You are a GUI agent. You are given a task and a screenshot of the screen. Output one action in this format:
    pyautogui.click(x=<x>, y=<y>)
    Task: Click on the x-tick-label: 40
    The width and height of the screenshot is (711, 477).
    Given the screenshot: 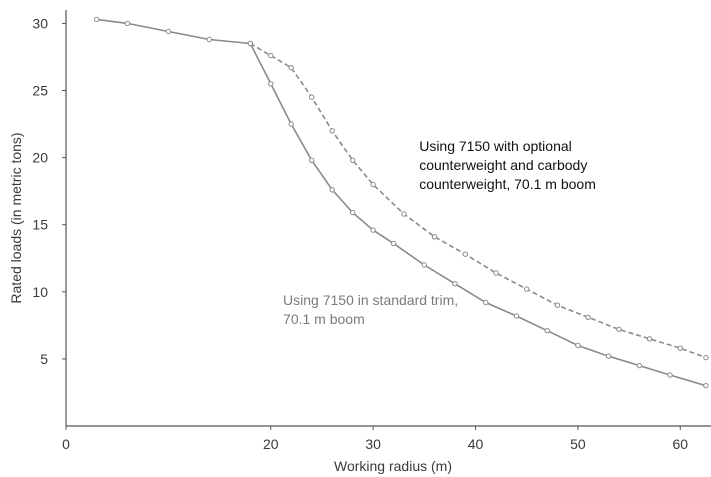 What is the action you would take?
    pyautogui.click(x=476, y=444)
    